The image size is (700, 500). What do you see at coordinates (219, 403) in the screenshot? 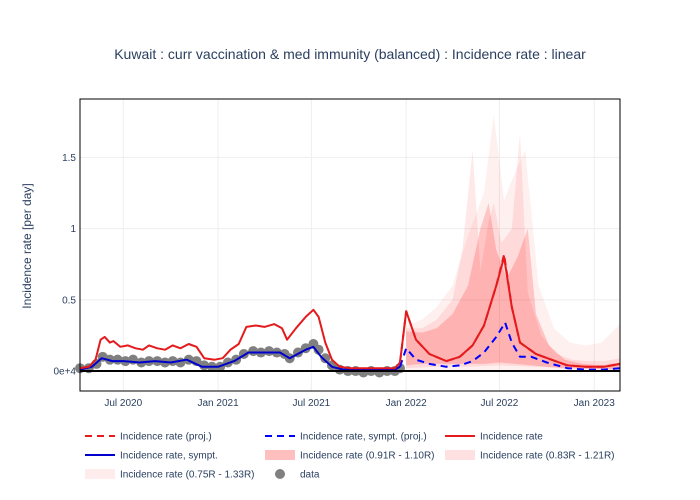
I see `x-tick-label-1: Jan 2021` at bounding box center [219, 403].